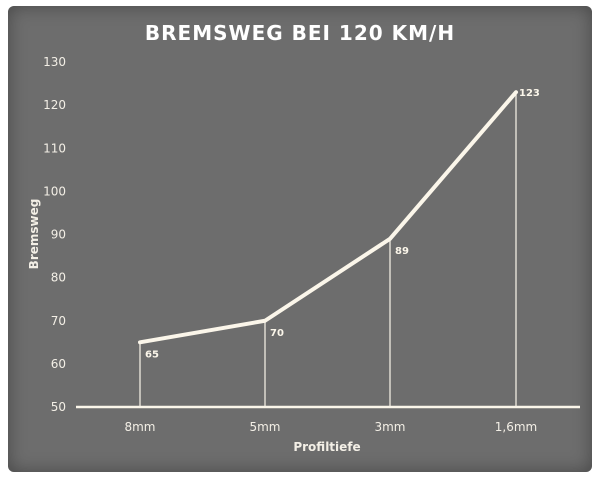 The image size is (600, 480). I want to click on y-tick-label: 100, so click(54, 191).